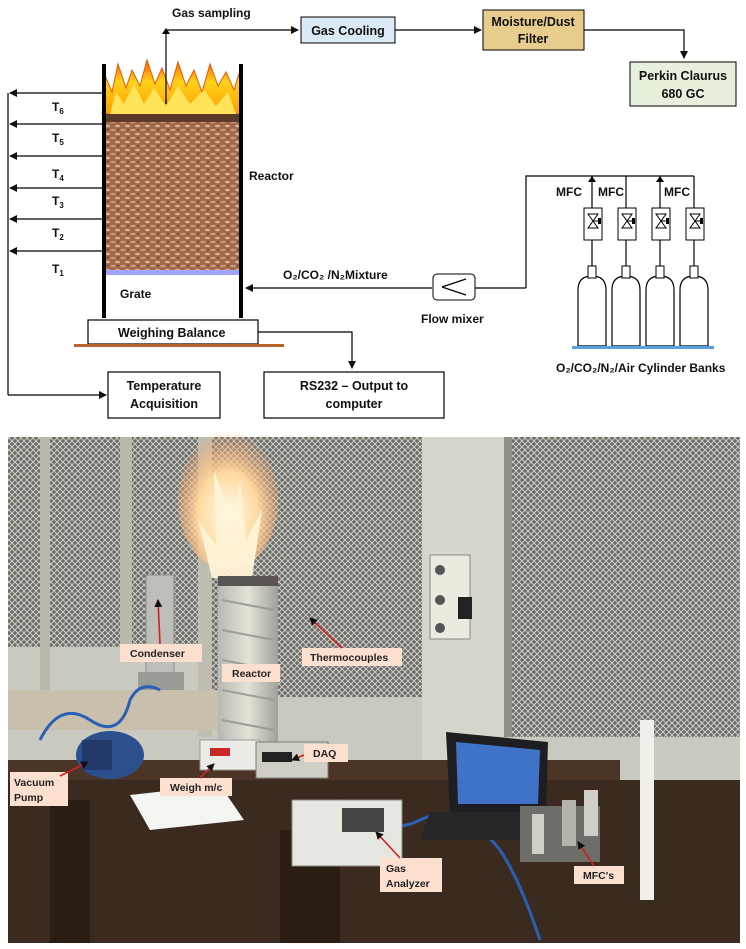 The height and width of the screenshot is (949, 746). Describe the element at coordinates (533, 22) in the screenshot. I see `filter-line1: Moisture/Dust` at that location.